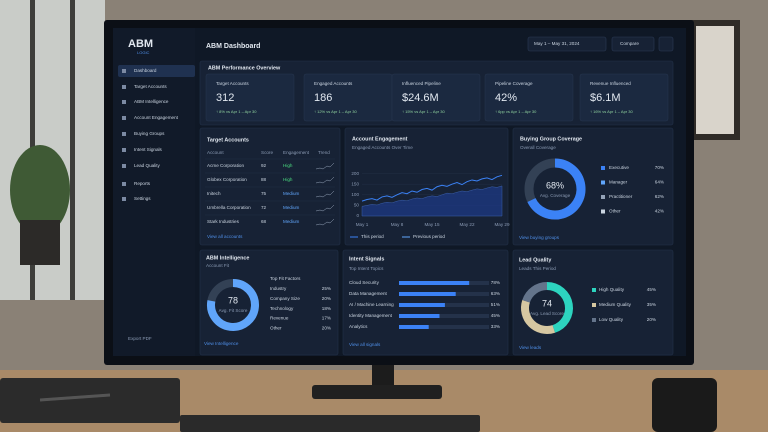 This screenshot has height=432, width=768. Describe the element at coordinates (142, 198) in the screenshot. I see `menu-item: Settings` at that location.